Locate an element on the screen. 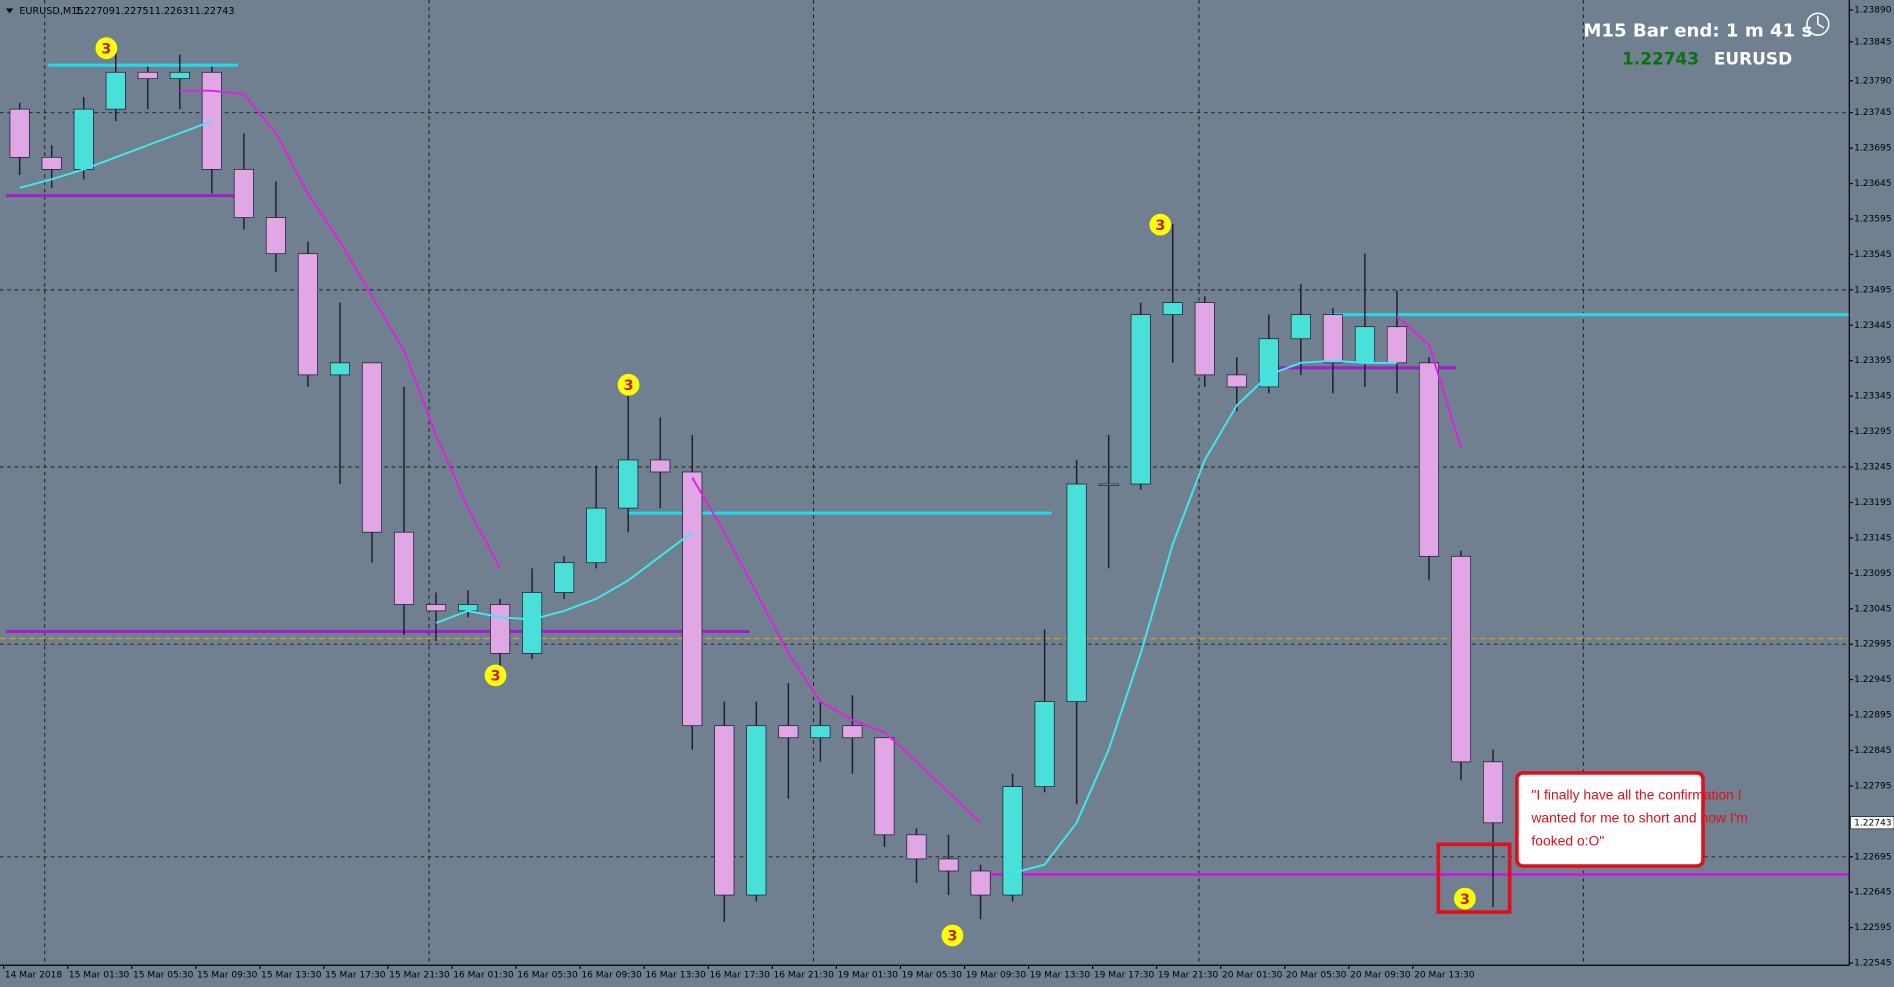 The image size is (1894, 987). clock-face is located at coordinates (1818, 24).